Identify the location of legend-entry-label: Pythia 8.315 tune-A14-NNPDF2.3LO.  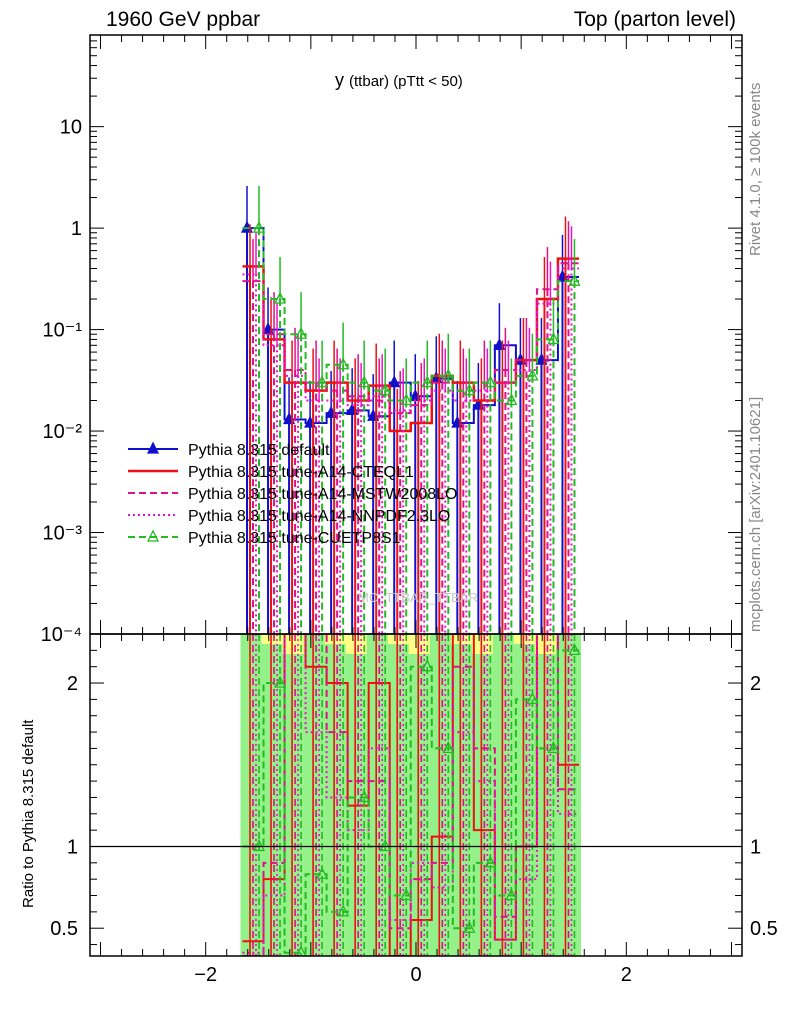
(319, 516).